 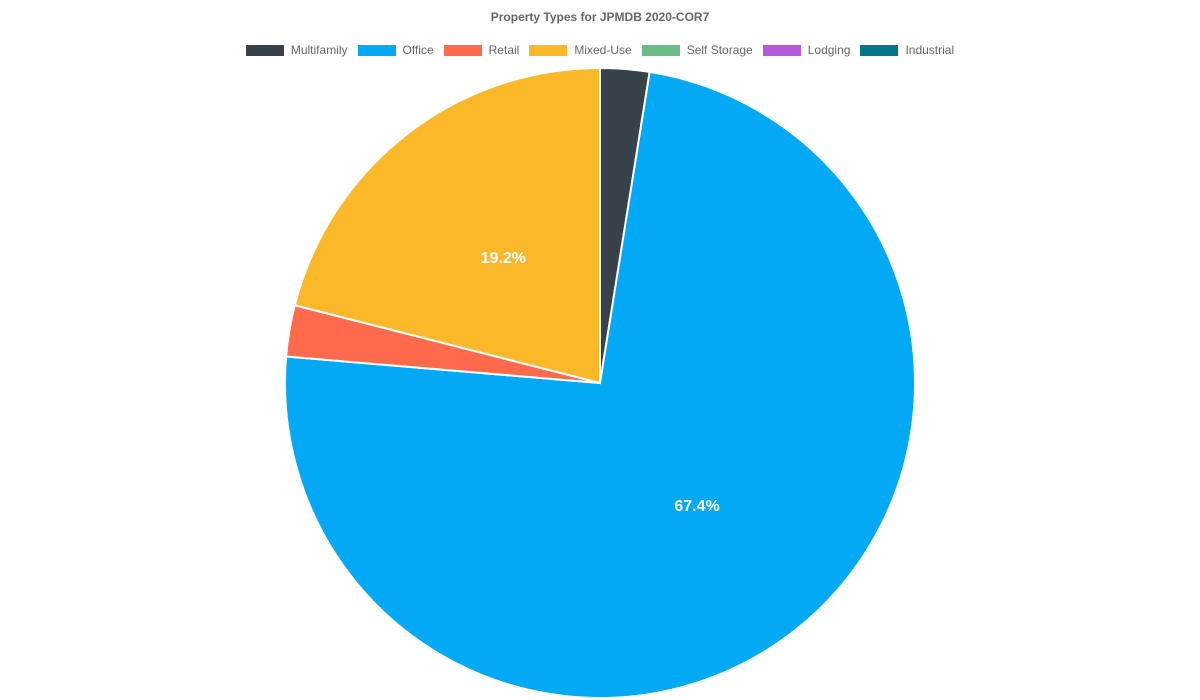 I want to click on slice-label-mixed-use: 19.2%, so click(x=503, y=258).